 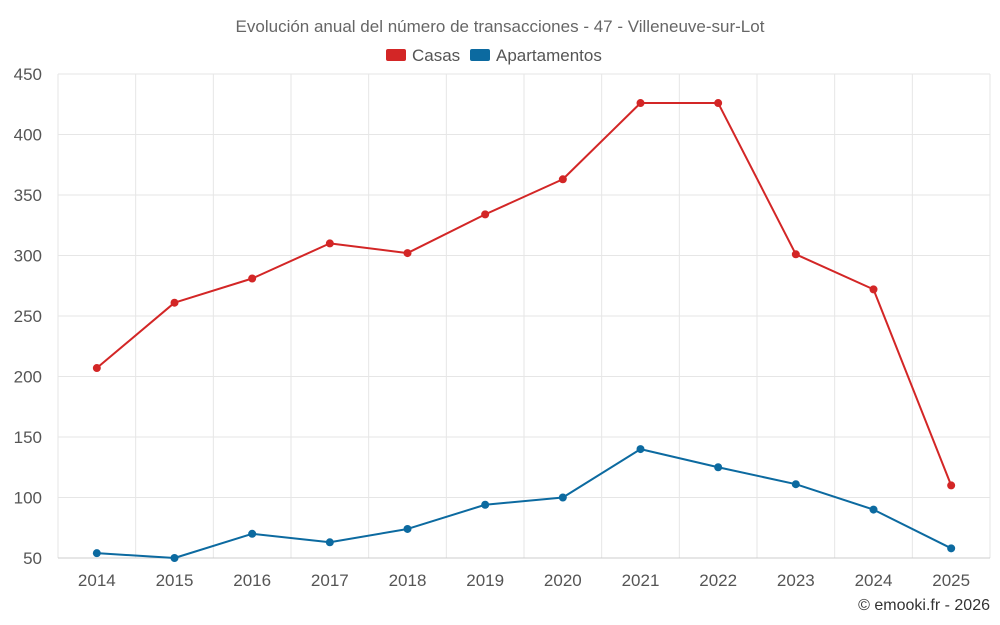 What do you see at coordinates (436, 55) in the screenshot?
I see `legend-label-casas: Casas` at bounding box center [436, 55].